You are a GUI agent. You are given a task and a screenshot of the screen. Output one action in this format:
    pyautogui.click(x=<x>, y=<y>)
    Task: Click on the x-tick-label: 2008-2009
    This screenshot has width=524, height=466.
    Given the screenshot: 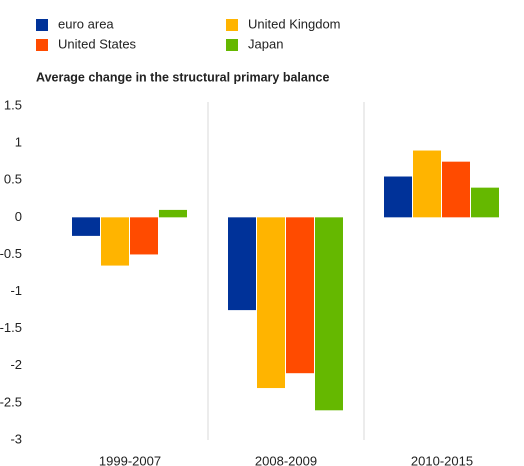 What is the action you would take?
    pyautogui.click(x=286, y=459)
    